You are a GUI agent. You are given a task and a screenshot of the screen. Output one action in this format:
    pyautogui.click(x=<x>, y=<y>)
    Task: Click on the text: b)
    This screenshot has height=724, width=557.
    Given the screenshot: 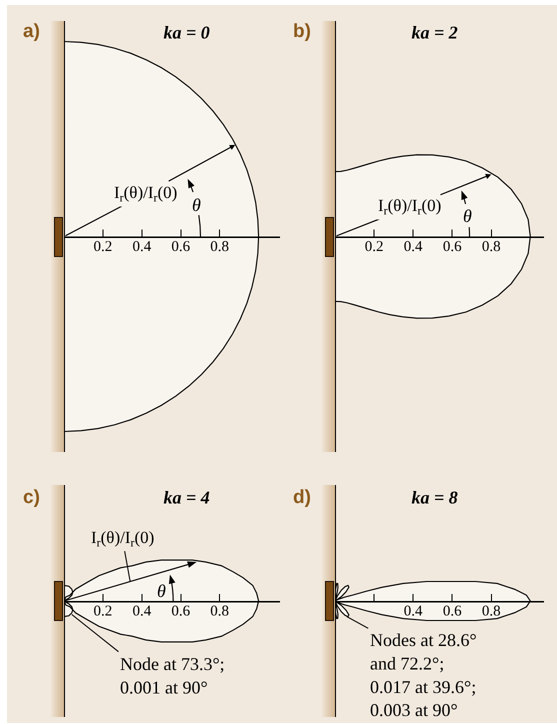 What is the action you would take?
    pyautogui.click(x=302, y=31)
    